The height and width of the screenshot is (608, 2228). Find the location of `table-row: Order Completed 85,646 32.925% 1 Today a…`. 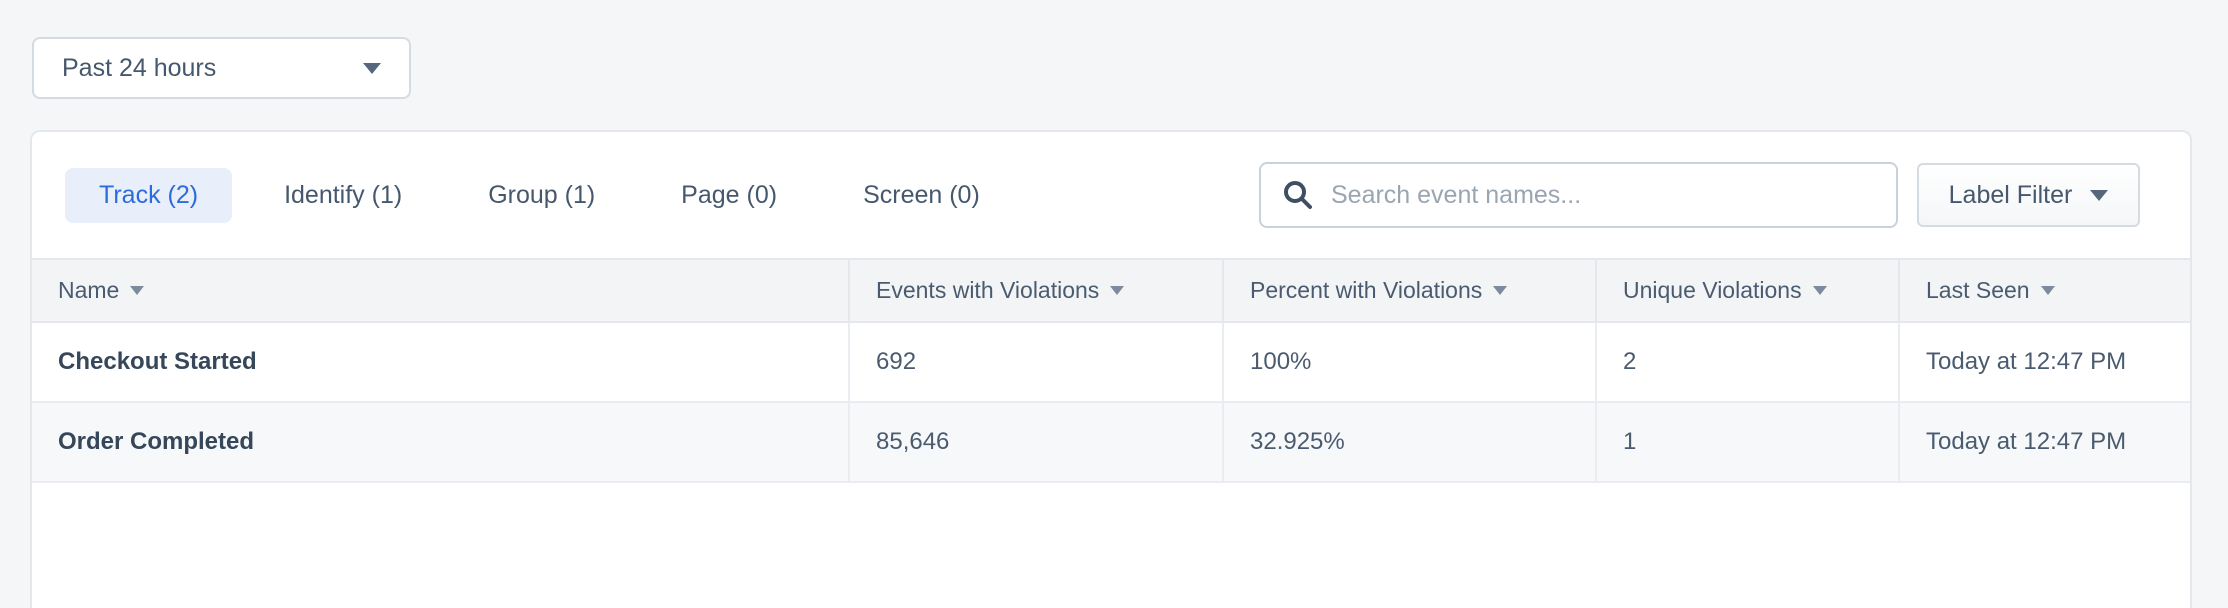

table-row: Order Completed 85,646 32.925% 1 Today a… is located at coordinates (1111, 443).